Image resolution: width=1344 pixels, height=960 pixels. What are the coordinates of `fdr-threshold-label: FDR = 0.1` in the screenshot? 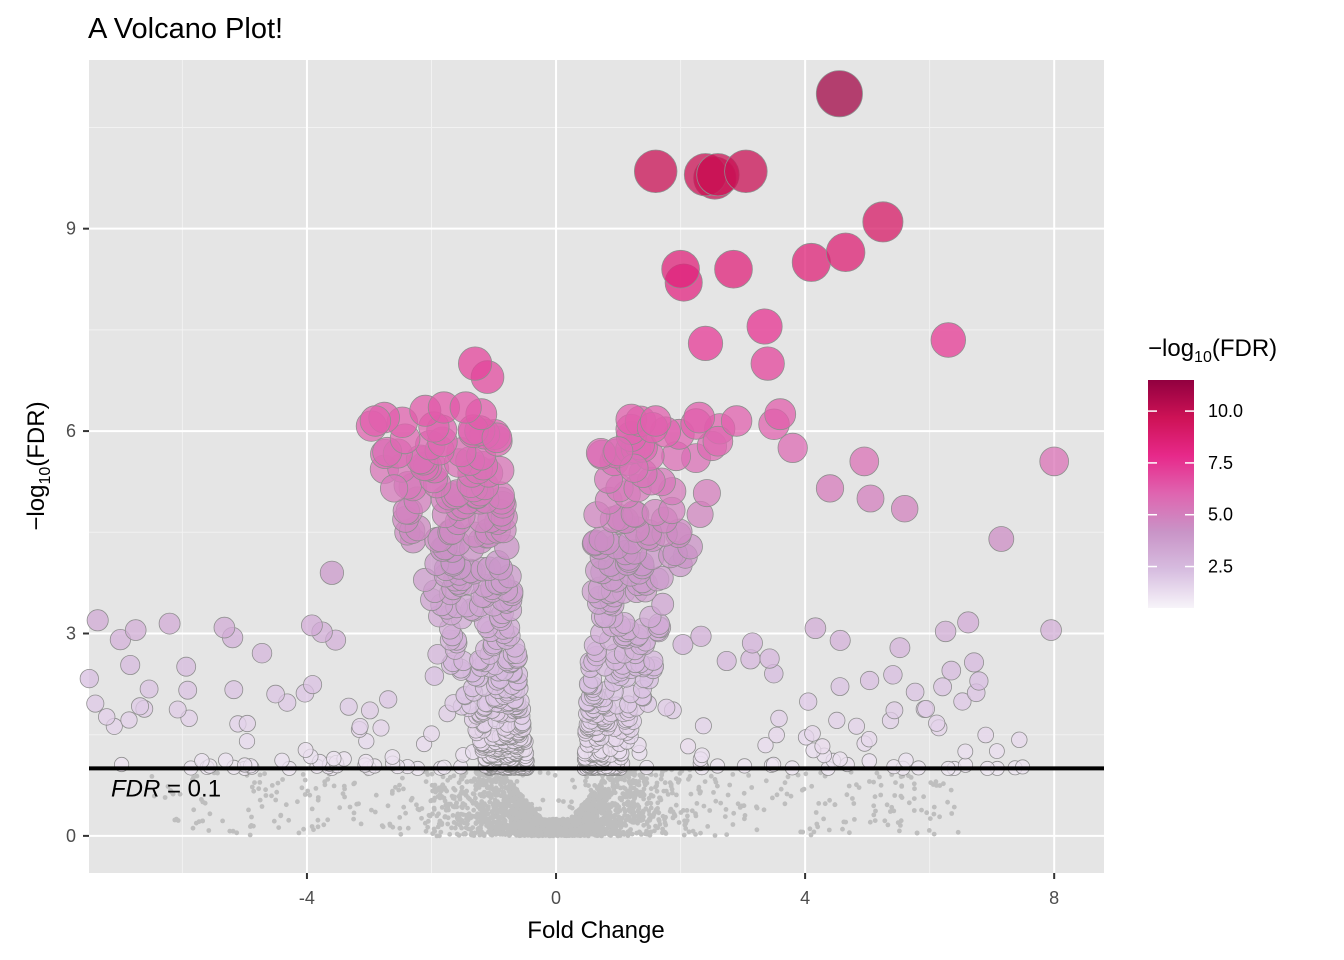 It's located at (166, 788).